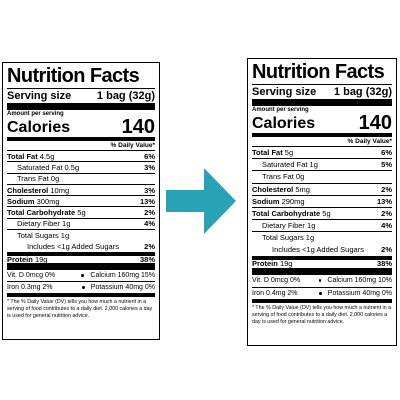 This screenshot has height=400, width=400. What do you see at coordinates (322, 123) in the screenshot?
I see `calories-row: Calories 140` at bounding box center [322, 123].